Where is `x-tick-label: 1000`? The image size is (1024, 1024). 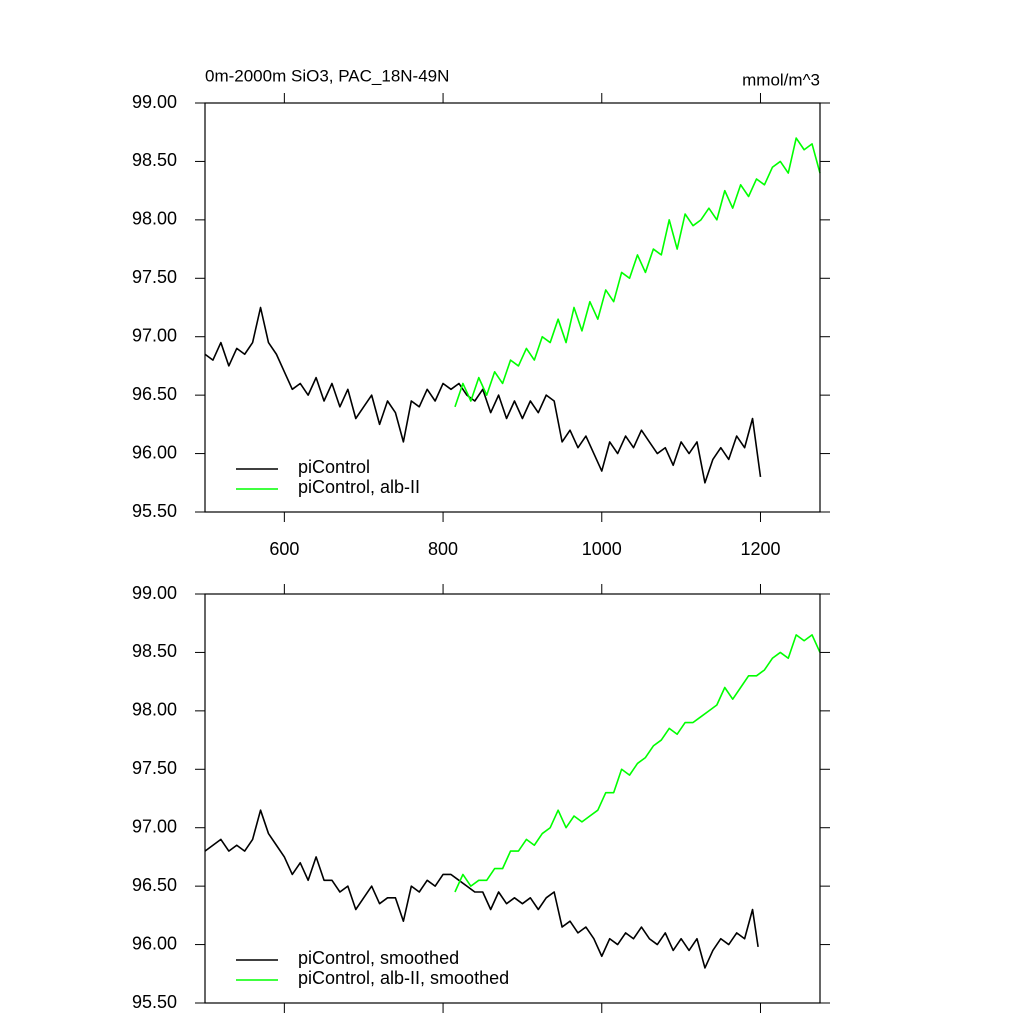 x-tick-label: 1000 is located at coordinates (602, 549).